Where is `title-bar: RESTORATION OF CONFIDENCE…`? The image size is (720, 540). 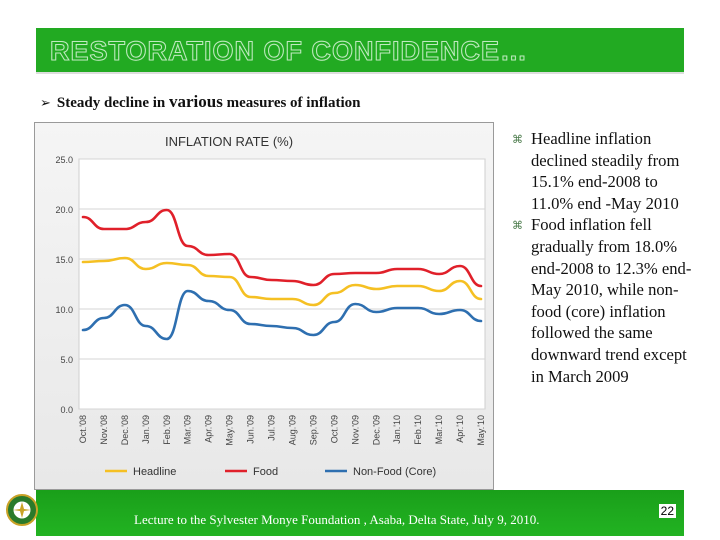 title-bar: RESTORATION OF CONFIDENCE… is located at coordinates (360, 51).